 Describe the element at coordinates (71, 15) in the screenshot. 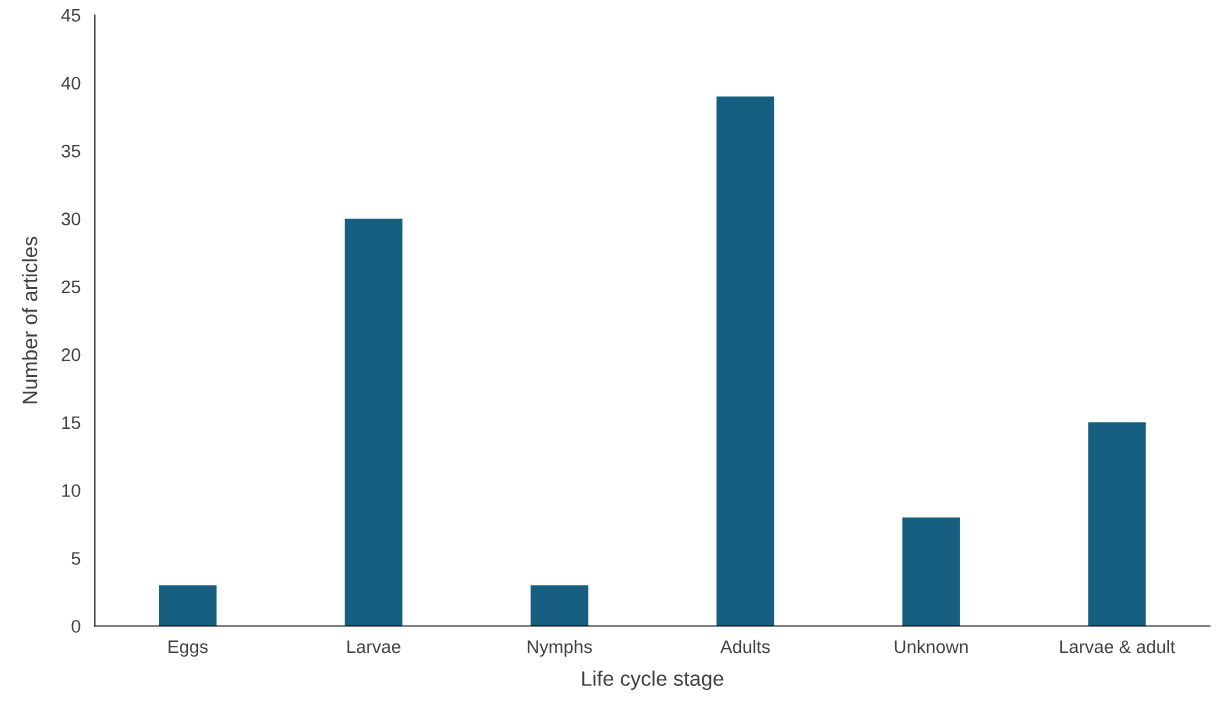

I see `y-tick-label: 45` at that location.